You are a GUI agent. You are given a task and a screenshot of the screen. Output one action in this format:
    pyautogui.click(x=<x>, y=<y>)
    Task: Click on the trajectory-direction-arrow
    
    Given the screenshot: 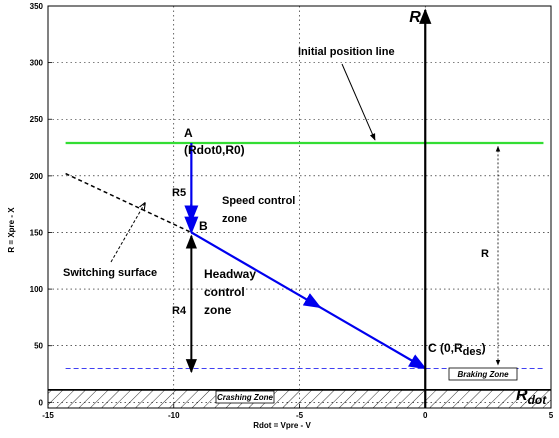 What is the action you would take?
    pyautogui.click(x=312, y=301)
    